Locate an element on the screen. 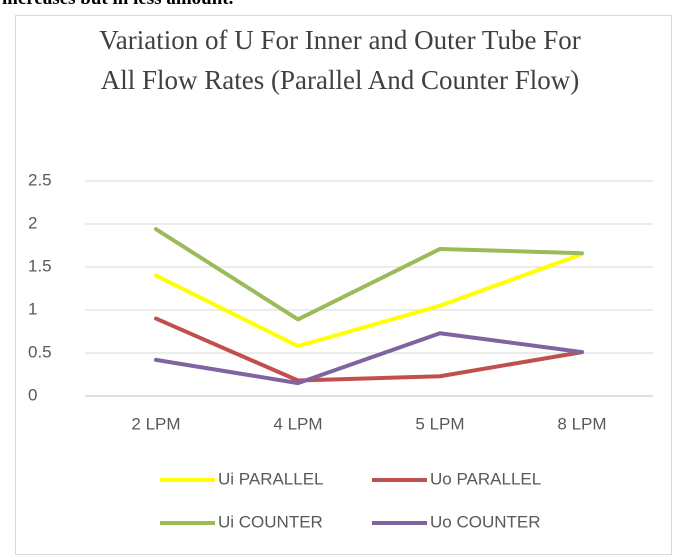  y-tick-label: 2.5 is located at coordinates (40, 179).